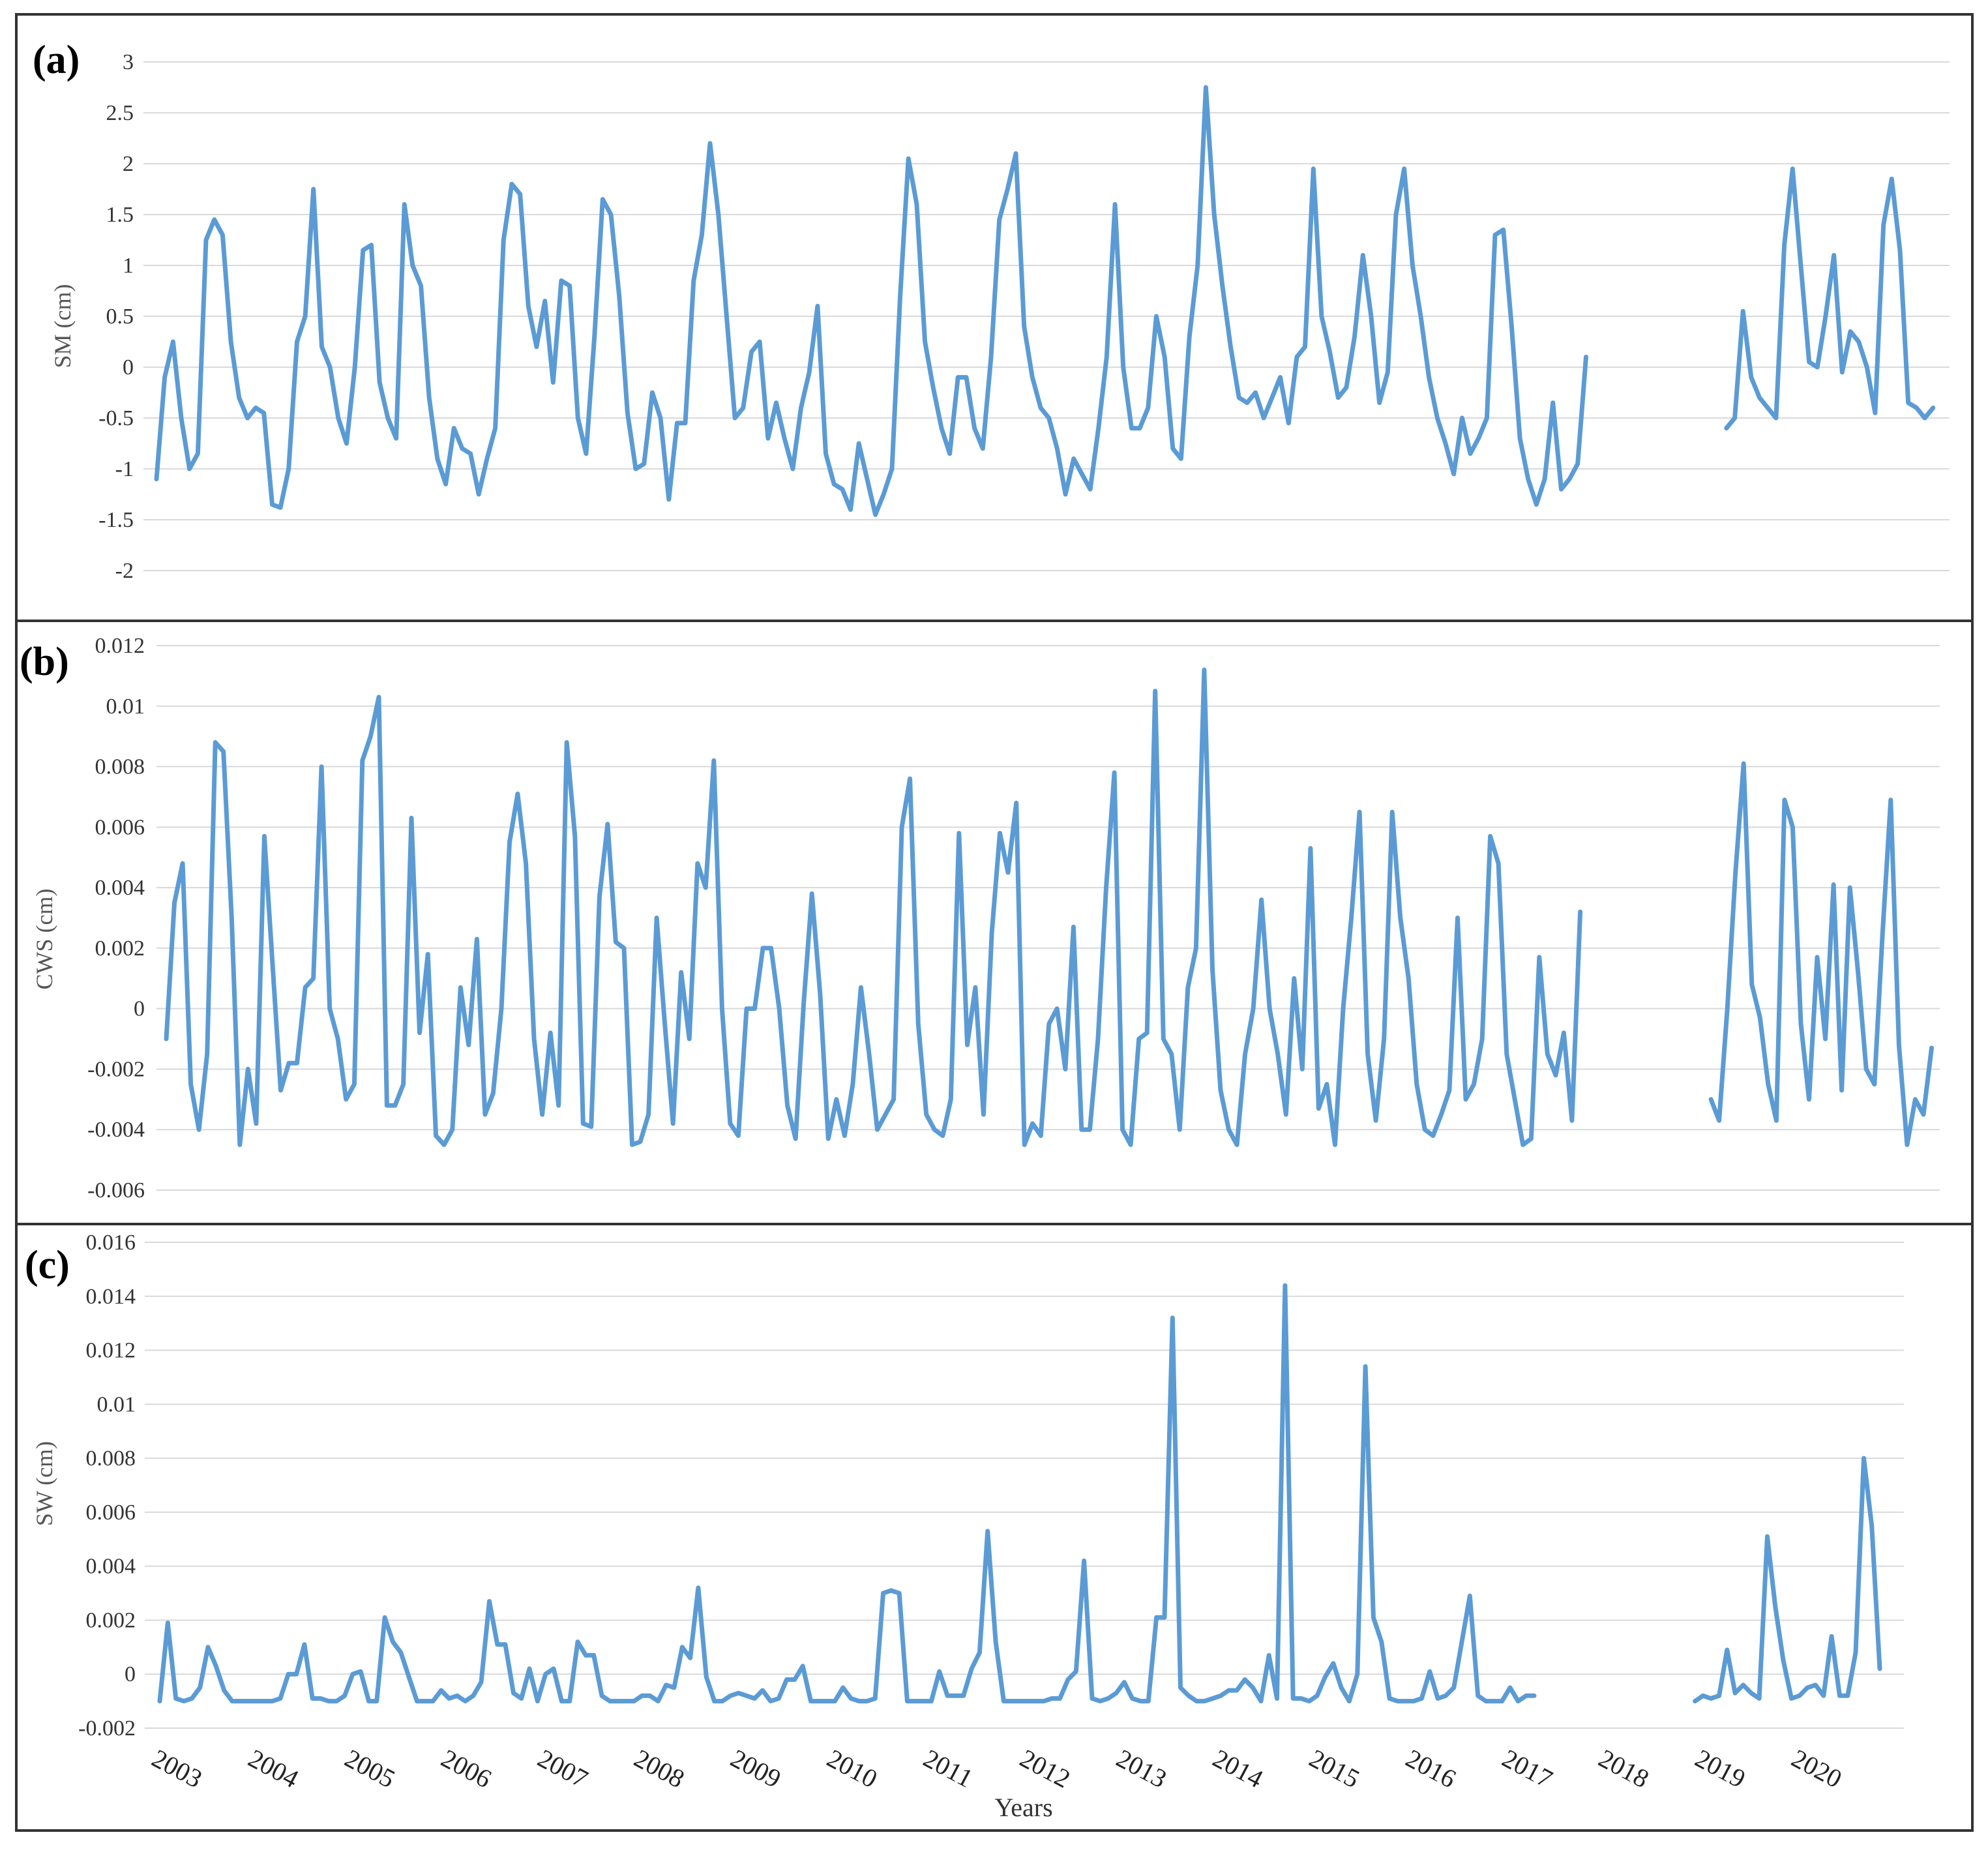 The image size is (1988, 1854). What do you see at coordinates (1023, 1807) in the screenshot?
I see `panel-c-xlabel: Years` at bounding box center [1023, 1807].